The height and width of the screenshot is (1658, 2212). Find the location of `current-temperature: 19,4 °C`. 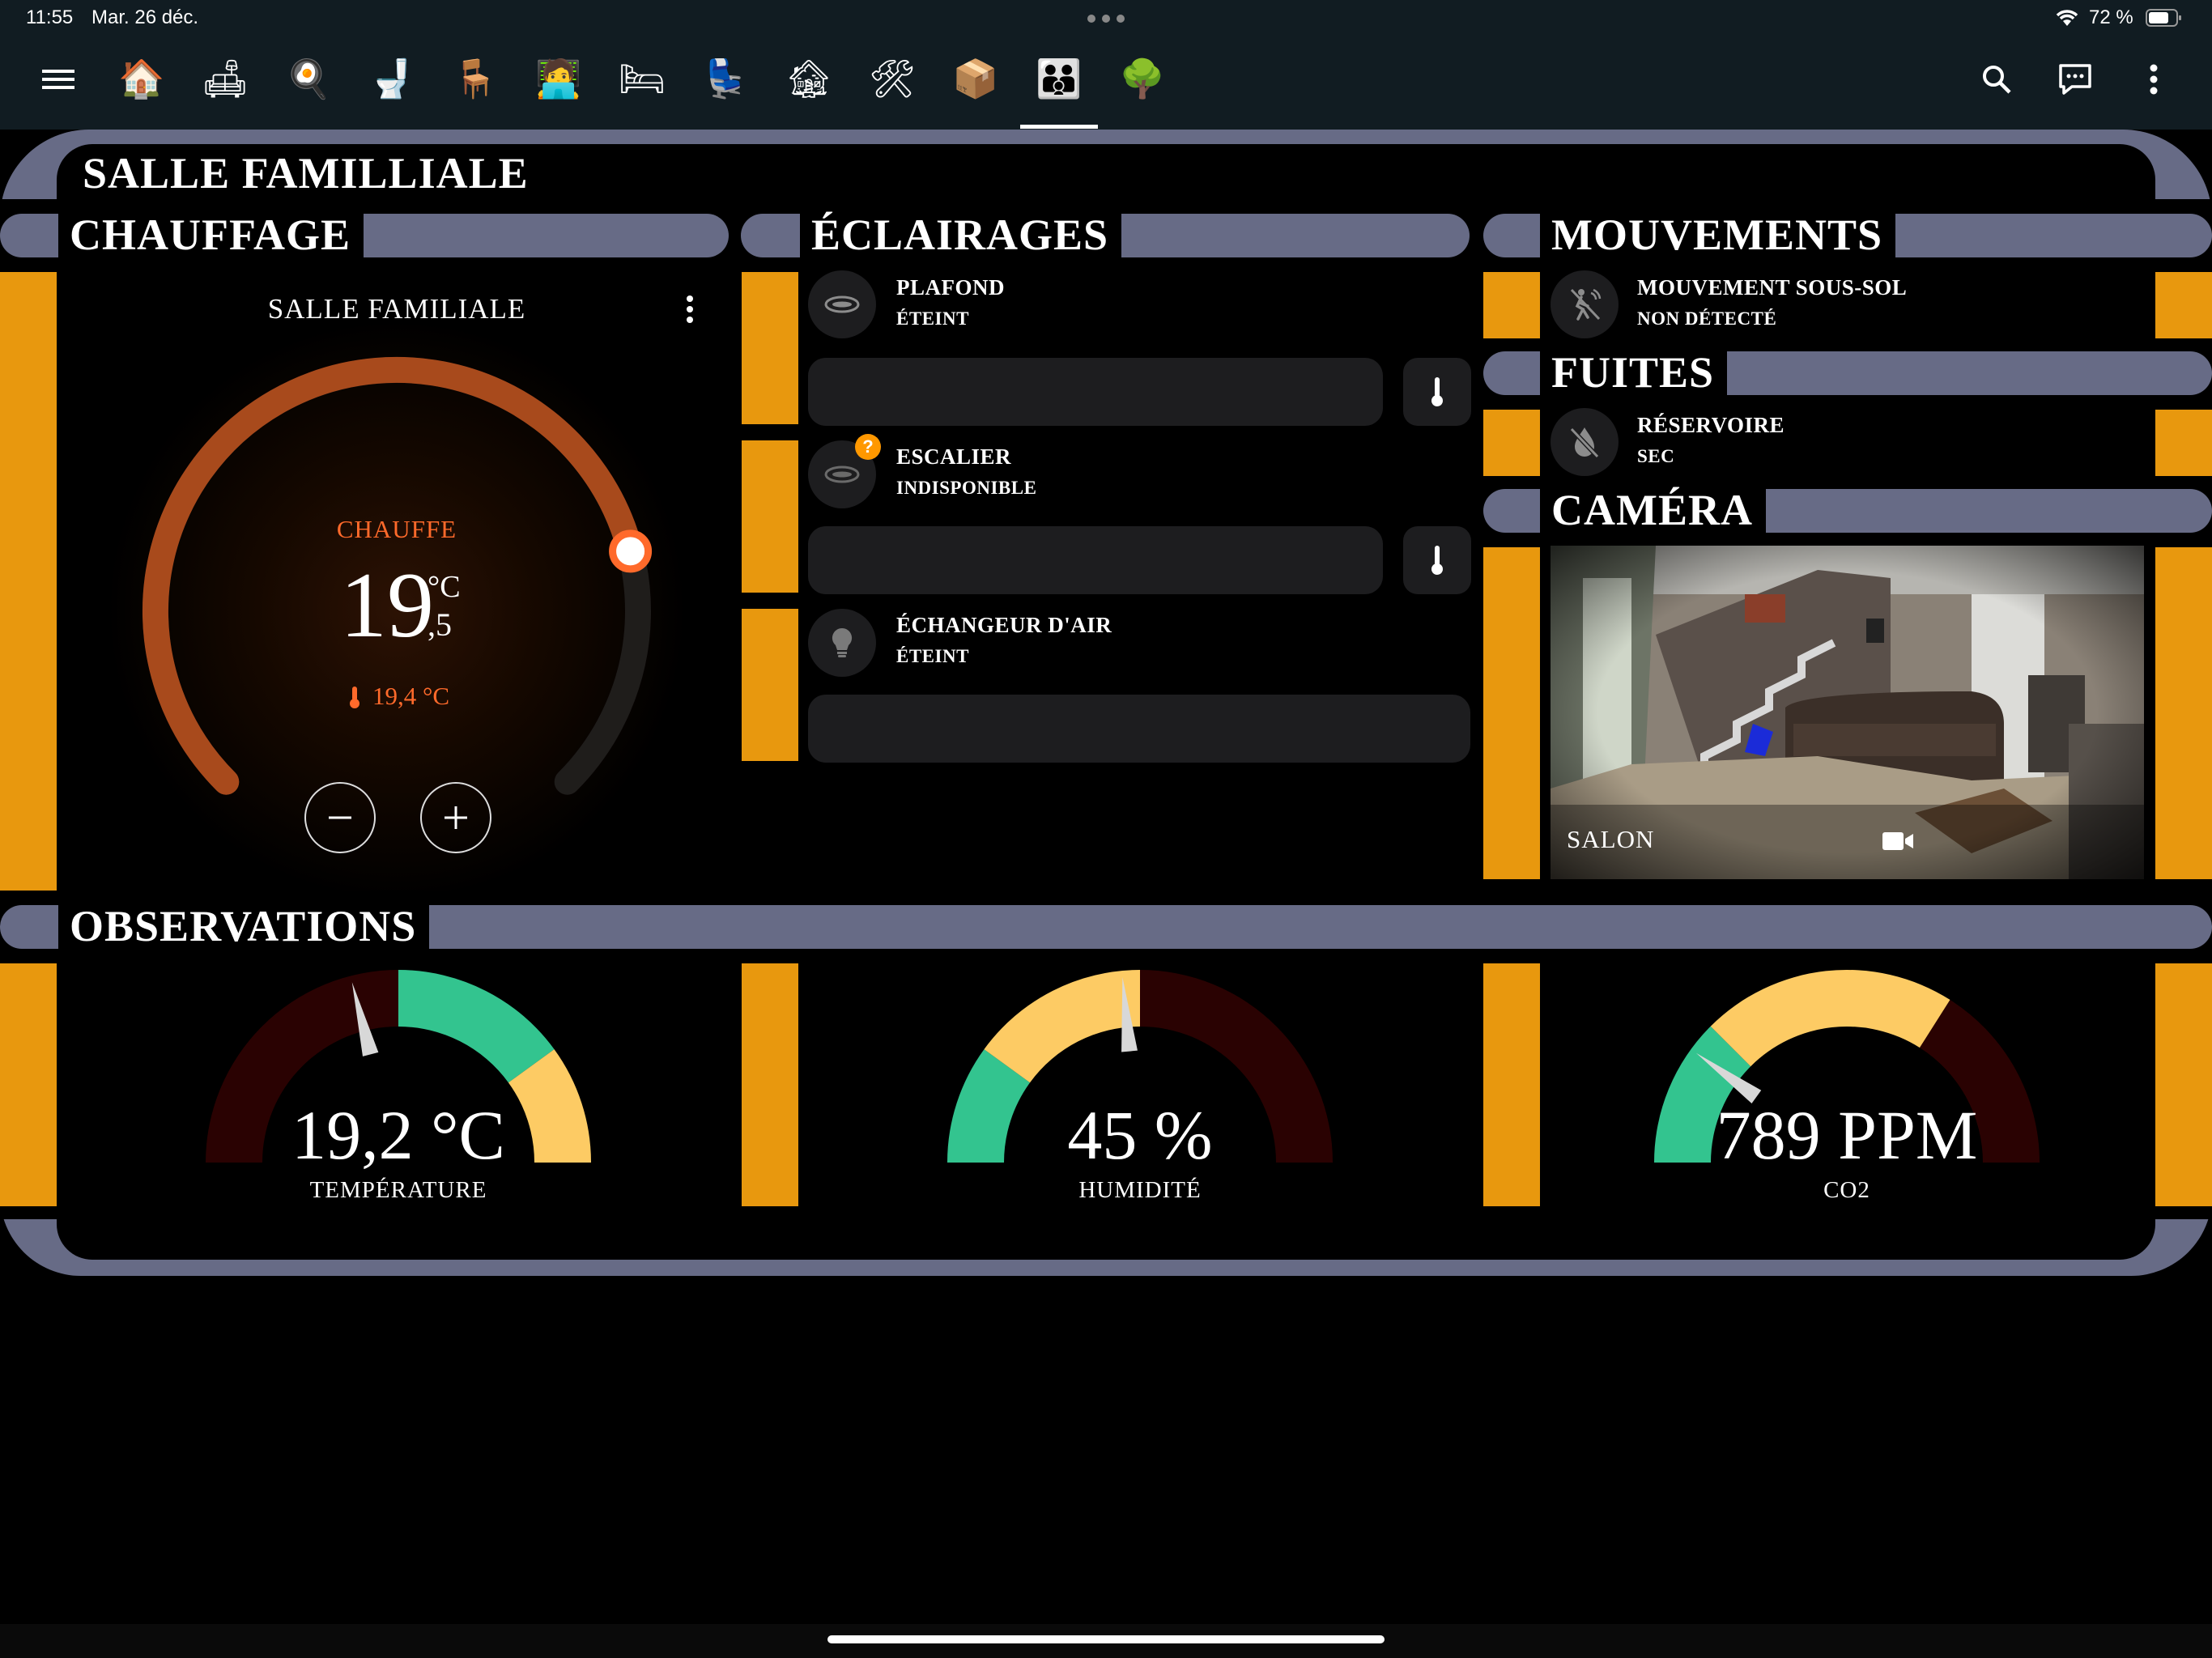

current-temperature: 19,4 °C is located at coordinates (411, 696).